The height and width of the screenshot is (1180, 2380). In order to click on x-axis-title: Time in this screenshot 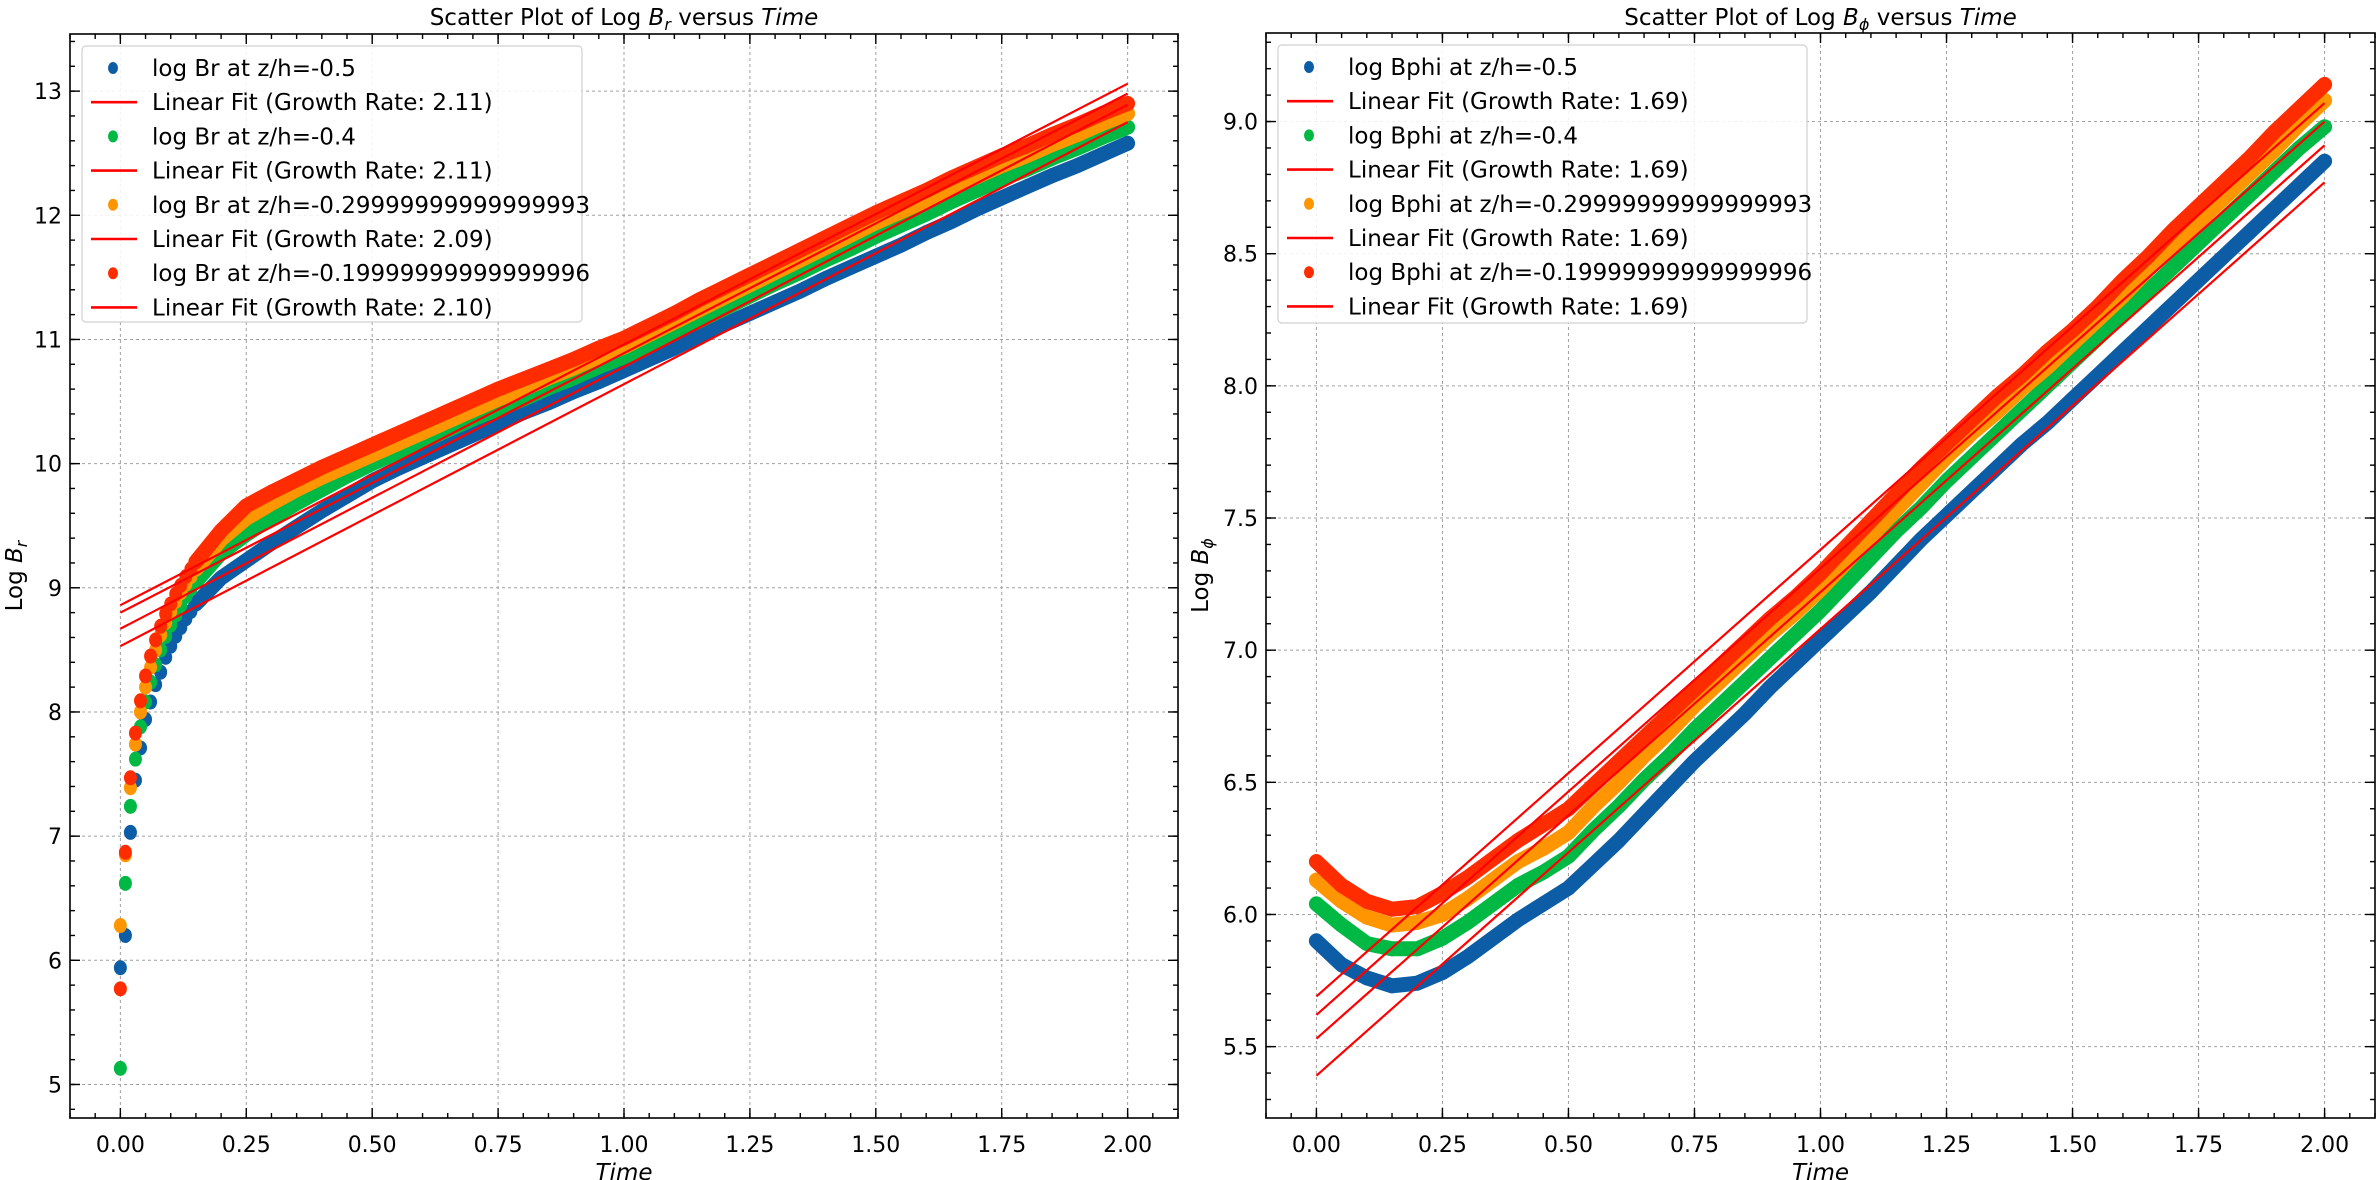, I will do `click(624, 1170)`.